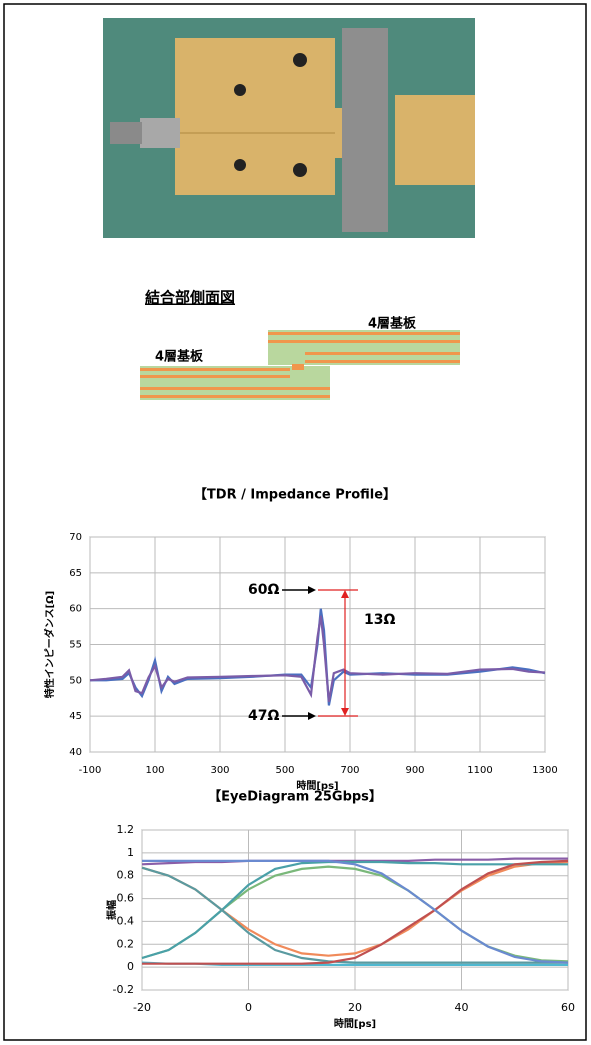  I want to click on x-tick-label: 900, so click(414, 770).